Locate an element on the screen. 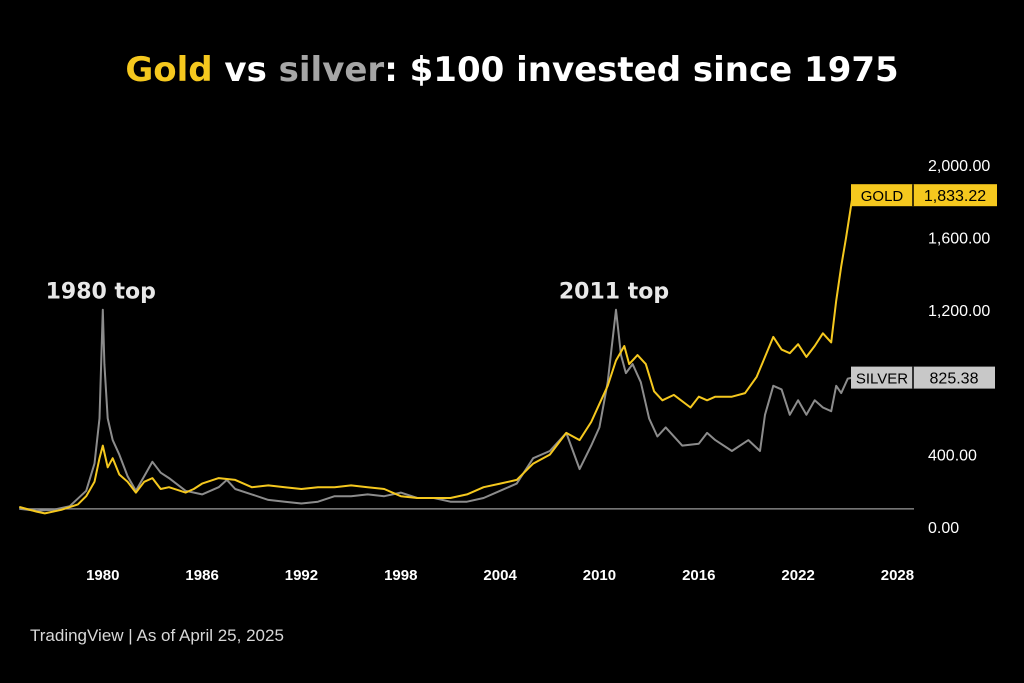 The width and height of the screenshot is (1024, 683). x-tick-label: 2004 is located at coordinates (500, 575).